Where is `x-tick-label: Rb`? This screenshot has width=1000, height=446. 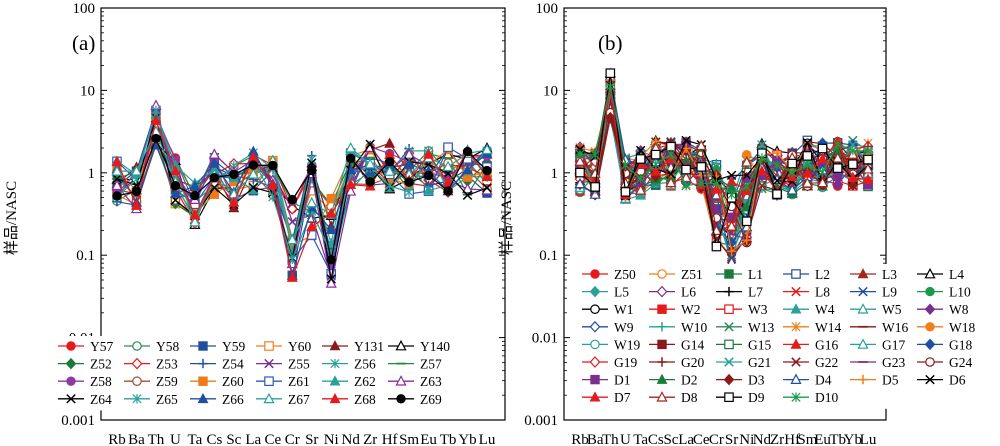
x-tick-label: Rb is located at coordinates (117, 439).